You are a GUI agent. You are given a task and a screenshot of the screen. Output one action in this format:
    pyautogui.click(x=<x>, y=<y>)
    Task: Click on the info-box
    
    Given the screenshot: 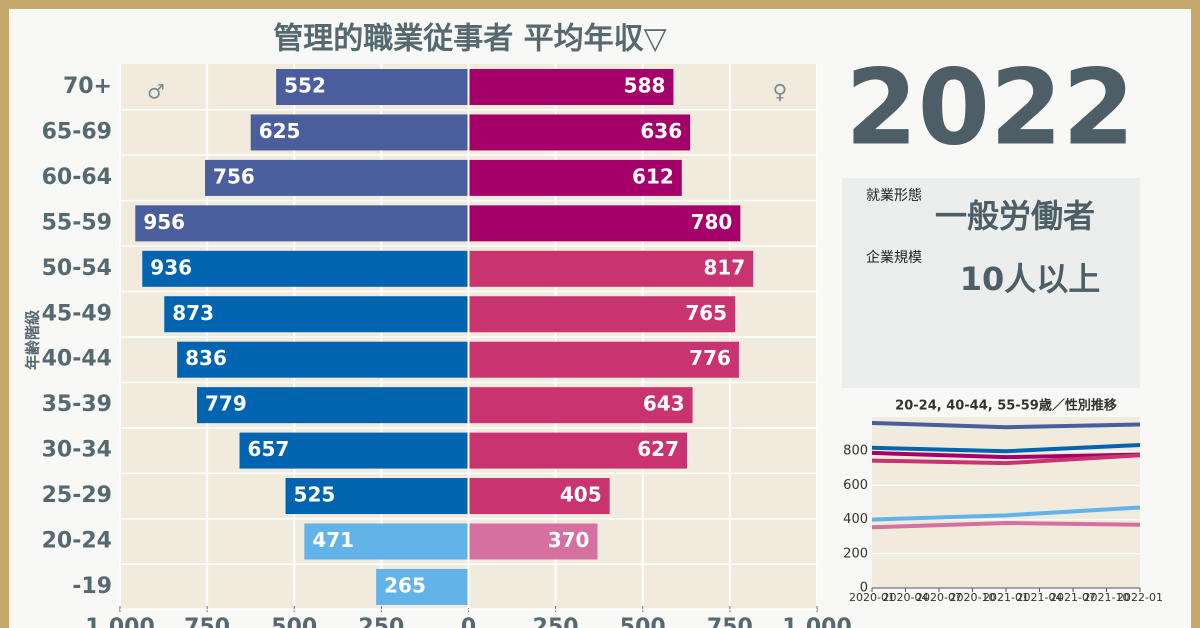 What is the action you would take?
    pyautogui.click(x=991, y=283)
    